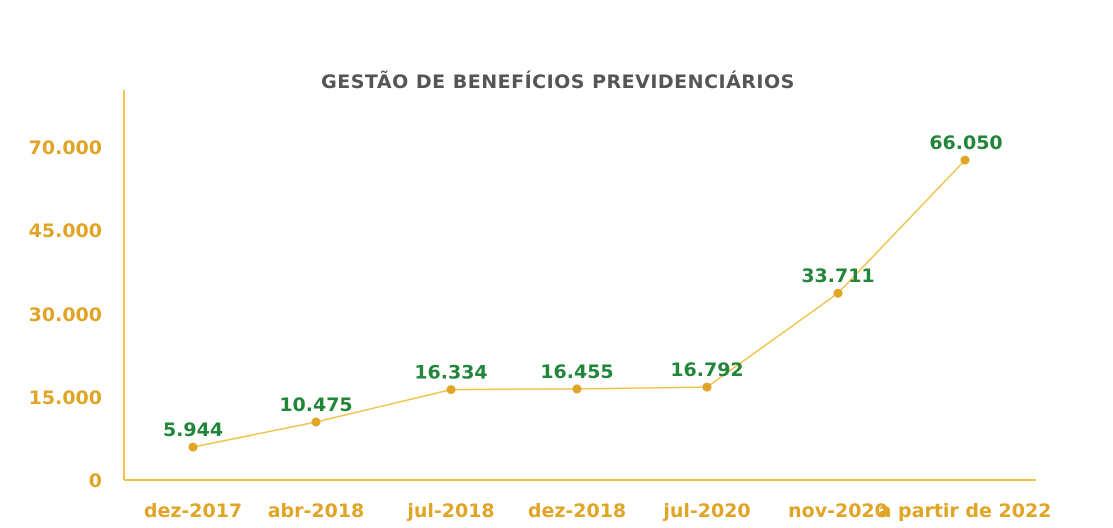 The image size is (1113, 528). I want to click on x-tick-label: dez-2017, so click(193, 511).